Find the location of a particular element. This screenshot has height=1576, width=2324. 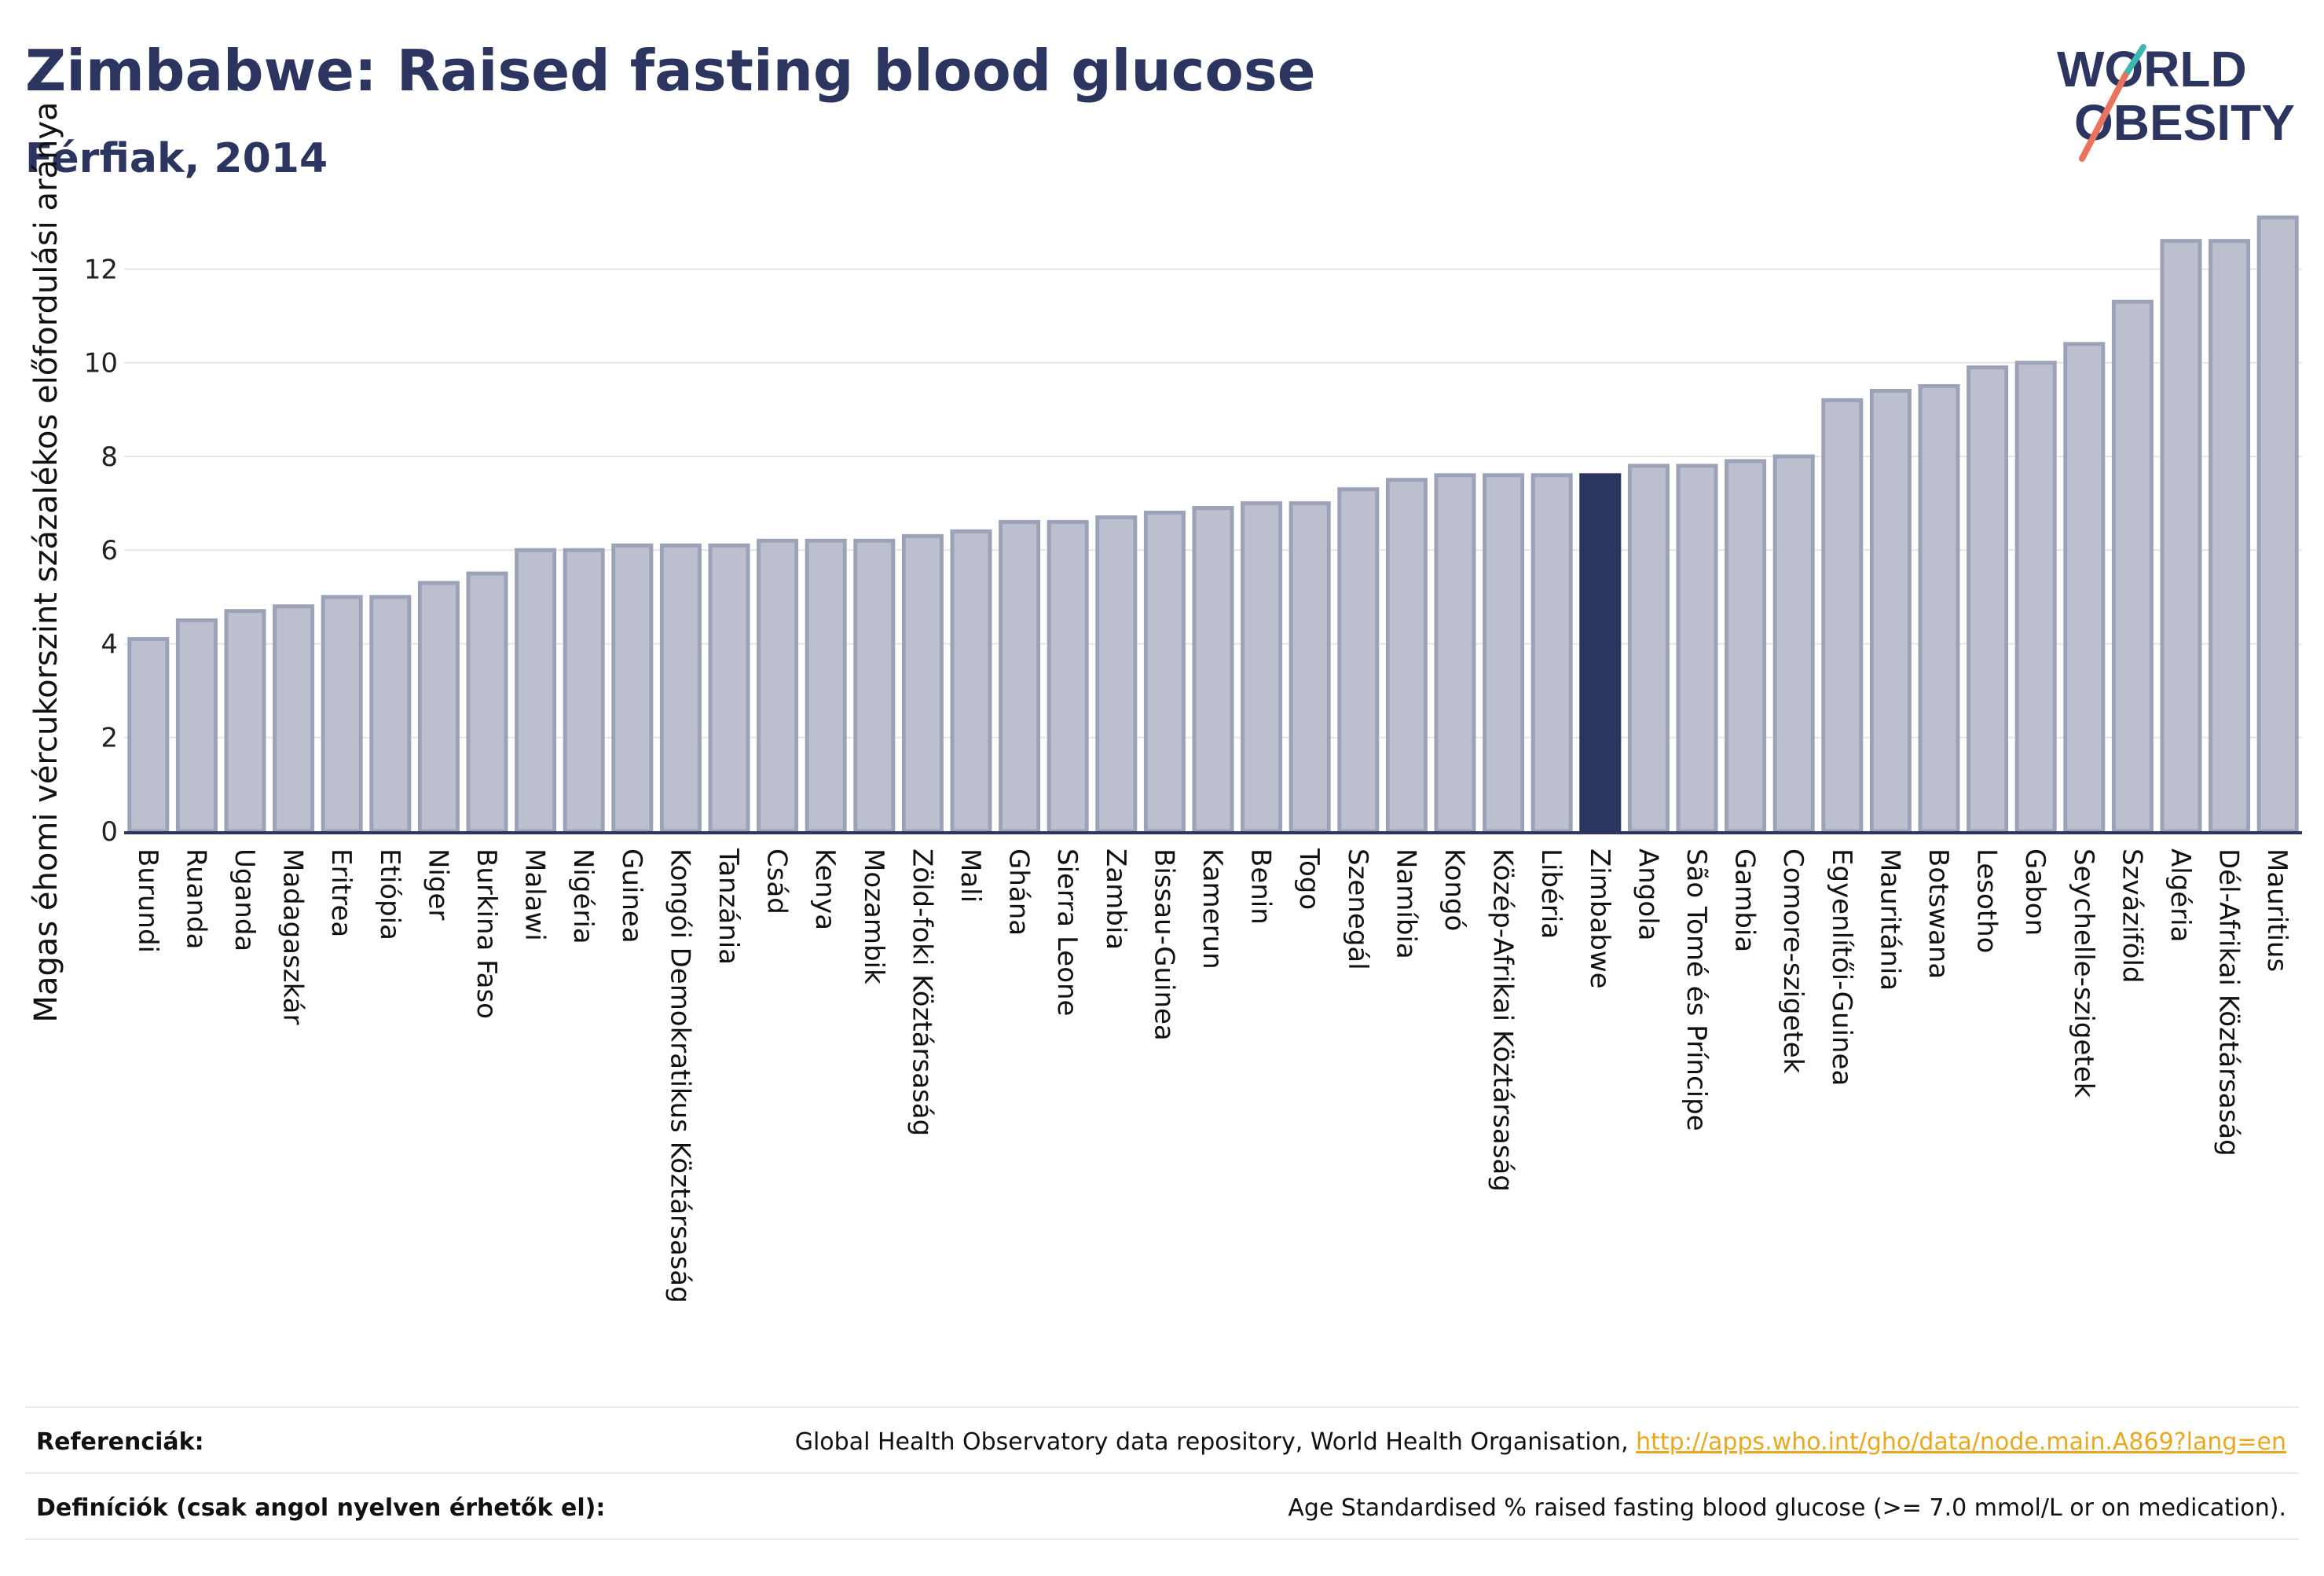

bar-zöld-foki-köztársaság is located at coordinates (922, 683).